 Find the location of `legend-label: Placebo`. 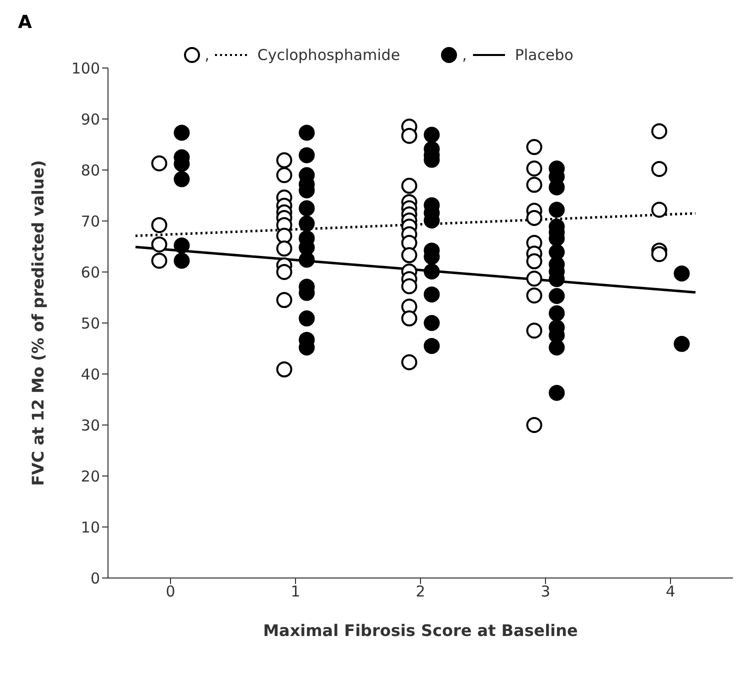

legend-label: Placebo is located at coordinates (544, 55).